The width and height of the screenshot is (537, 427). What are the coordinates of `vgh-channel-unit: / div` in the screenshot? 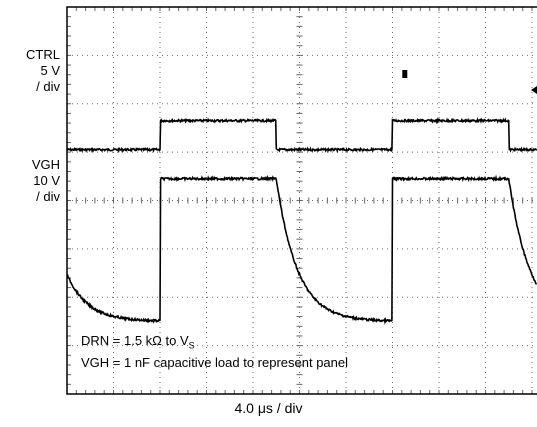 It's located at (48, 196).